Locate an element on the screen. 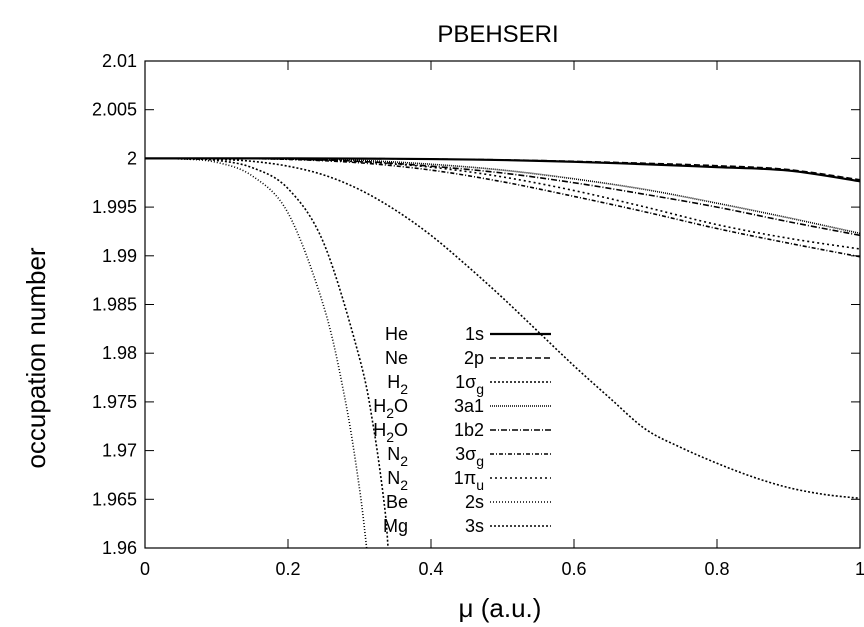 The image size is (864, 627). legend-entry: Be 2s is located at coordinates (468, 502).